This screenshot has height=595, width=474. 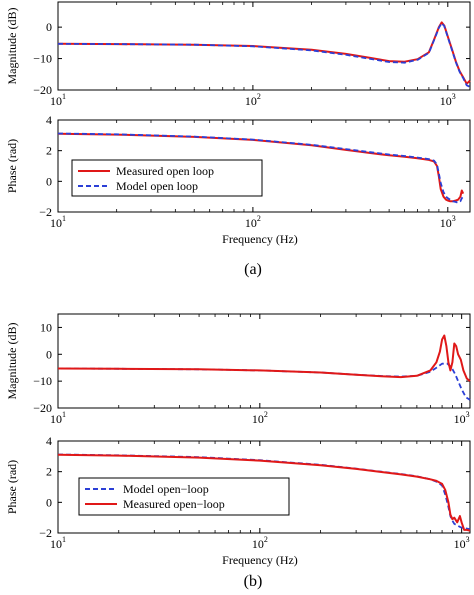 What do you see at coordinates (253, 269) in the screenshot?
I see `figure-label-a: (a)` at bounding box center [253, 269].